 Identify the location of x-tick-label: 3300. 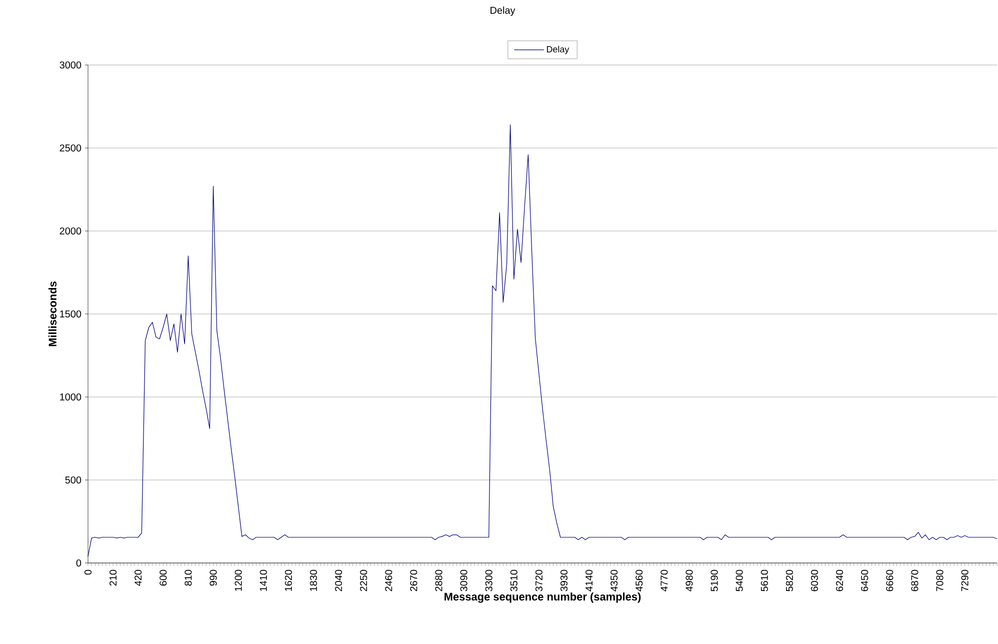
(488, 581).